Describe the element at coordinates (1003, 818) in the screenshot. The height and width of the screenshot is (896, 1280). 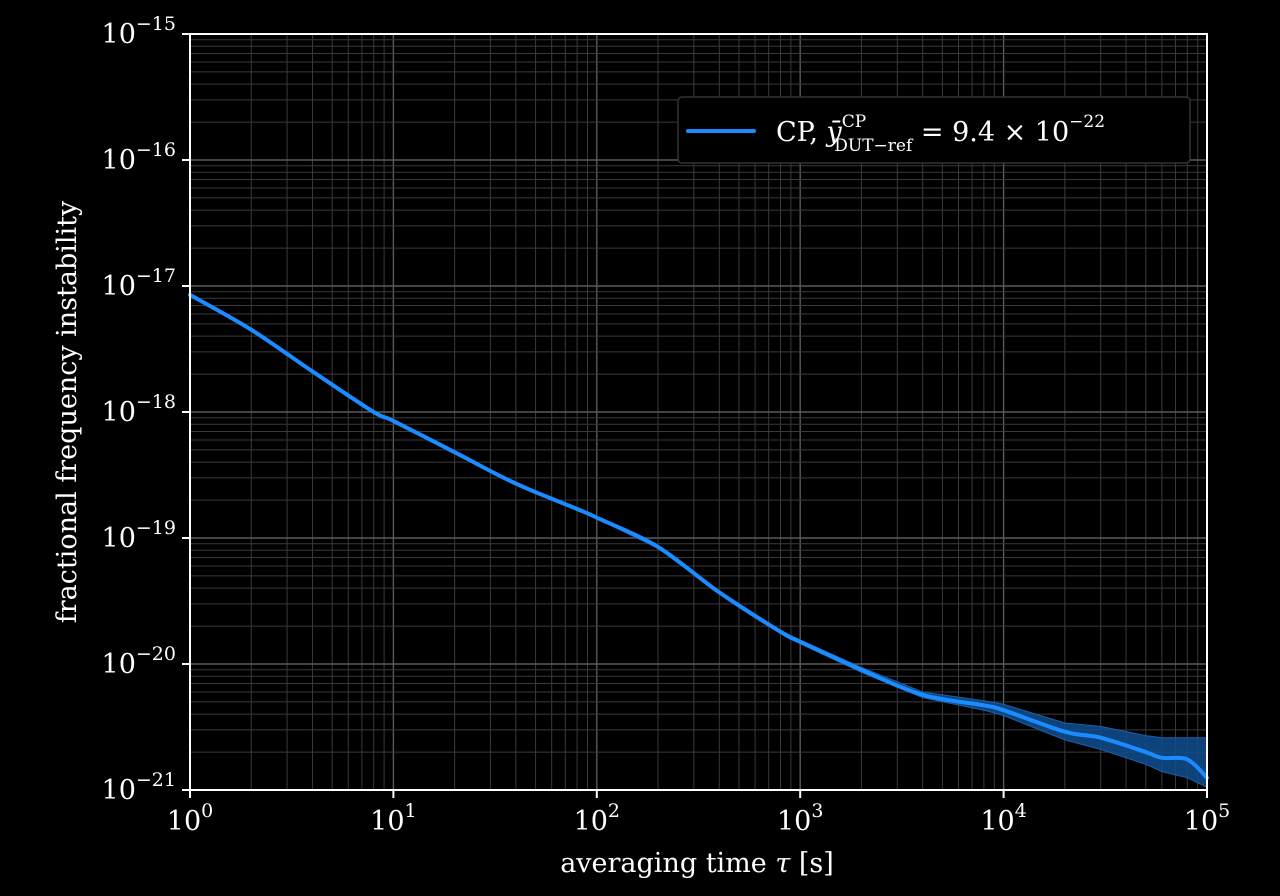
I see `x-tick-label: 10⁴` at that location.